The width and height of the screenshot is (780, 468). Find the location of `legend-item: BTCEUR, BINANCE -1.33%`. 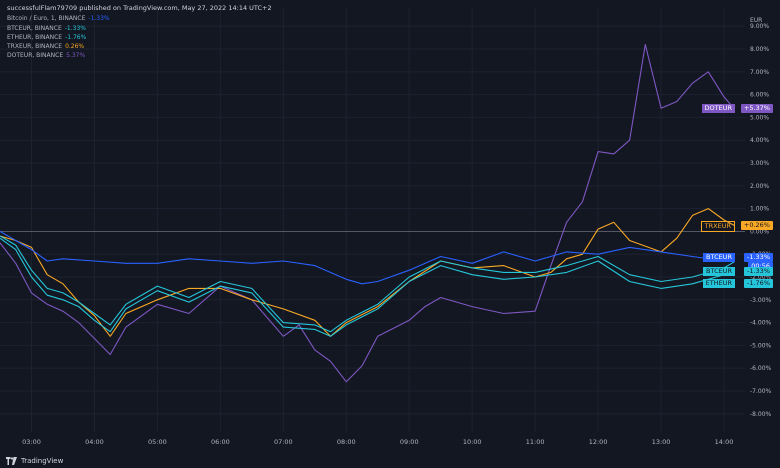

legend-item: BTCEUR, BINANCE -1.33% is located at coordinates (46, 28).